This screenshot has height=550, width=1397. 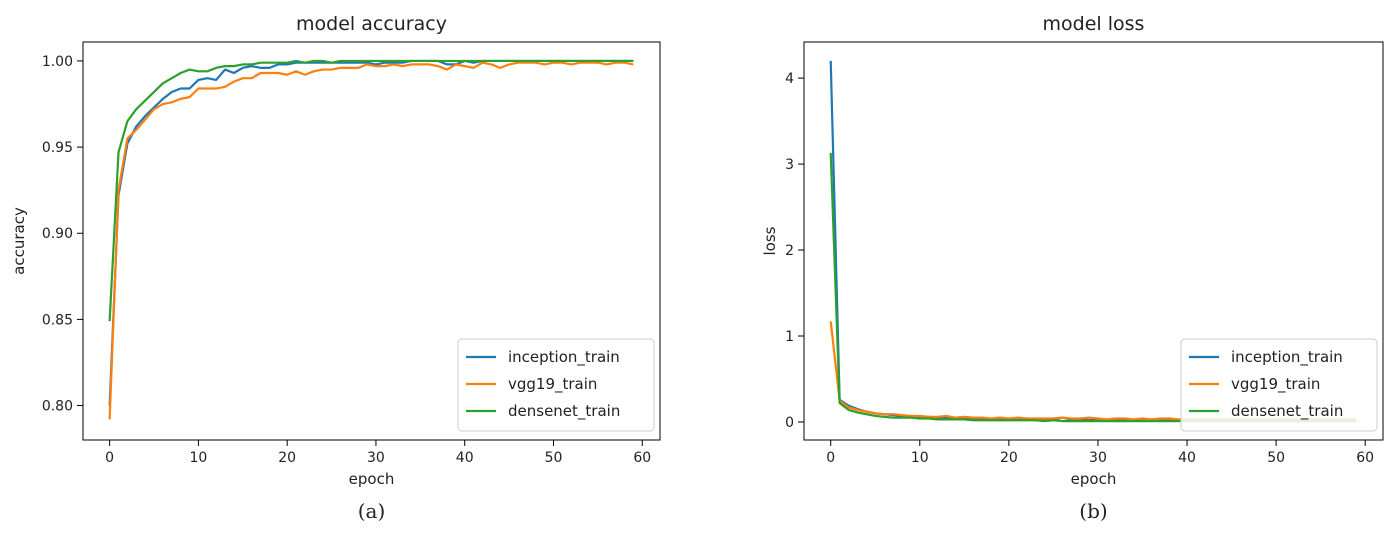 I want to click on y-axis-label: loss, so click(x=770, y=240).